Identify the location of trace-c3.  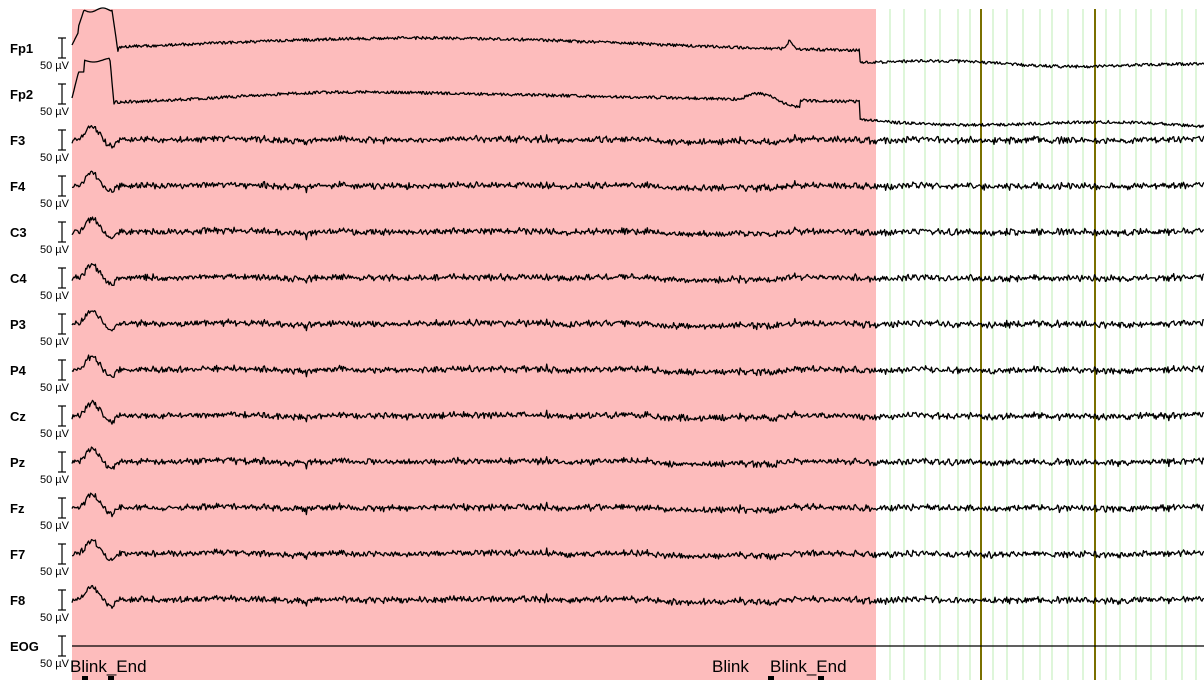
(637, 228).